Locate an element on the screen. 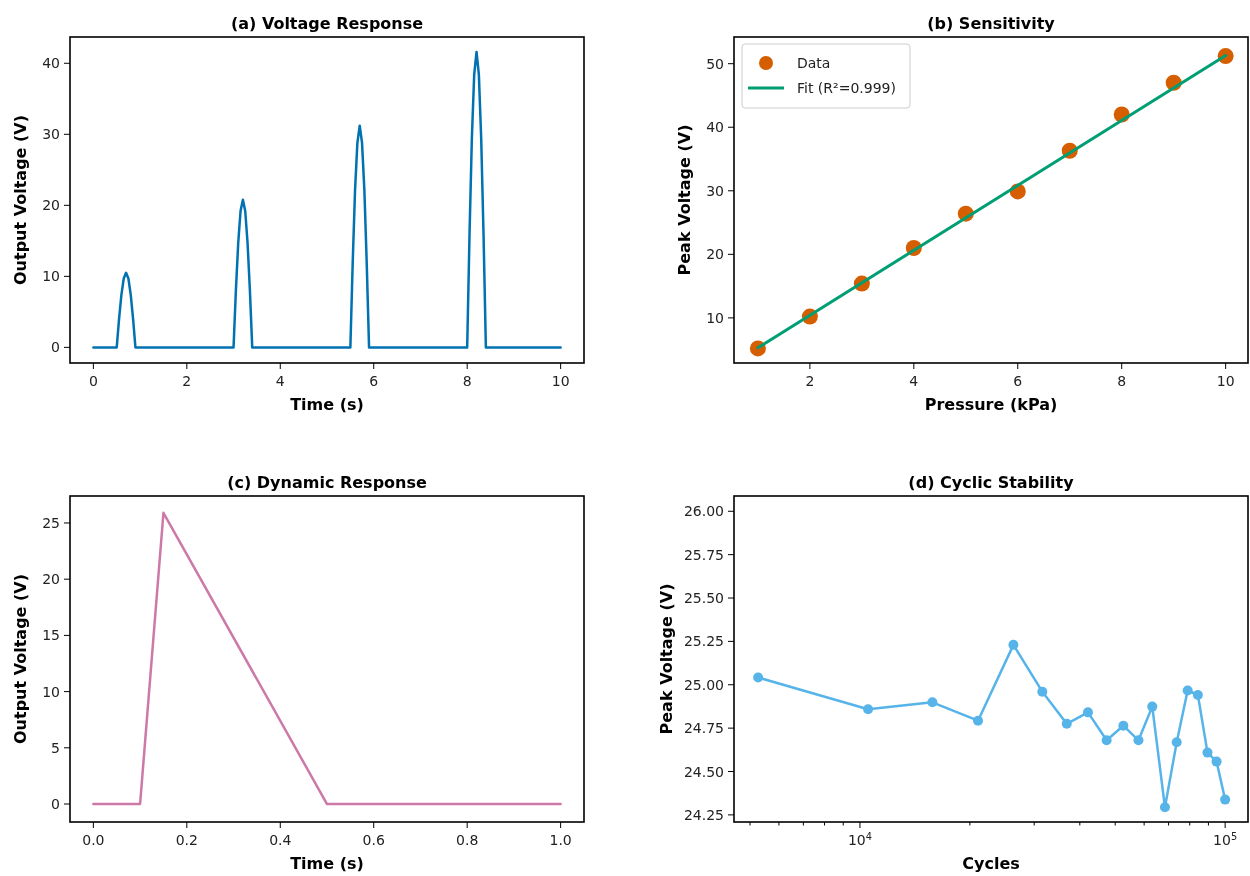 This screenshot has height=876, width=1250. x-tick-label: 0.4 is located at coordinates (280, 840).